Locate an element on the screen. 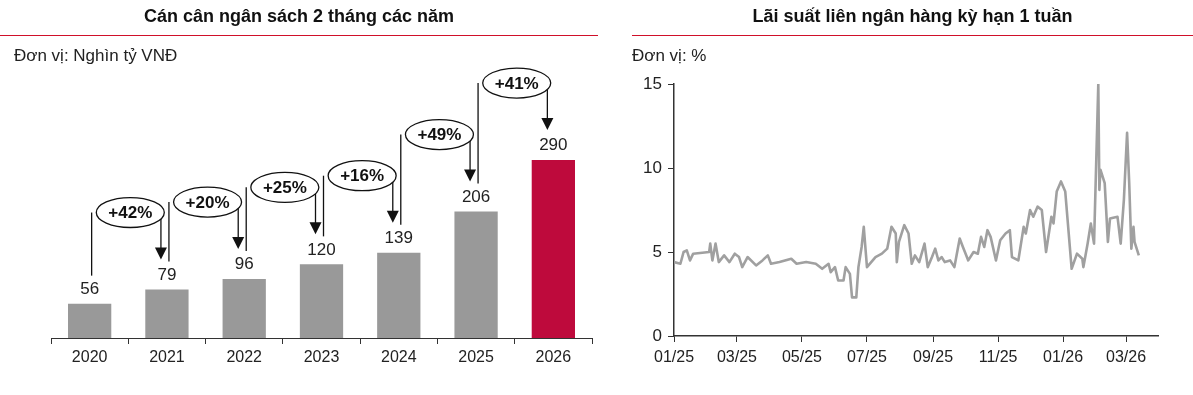 Image resolution: width=1193 pixels, height=395 pixels. x-tick-label: 2026 is located at coordinates (553, 357).